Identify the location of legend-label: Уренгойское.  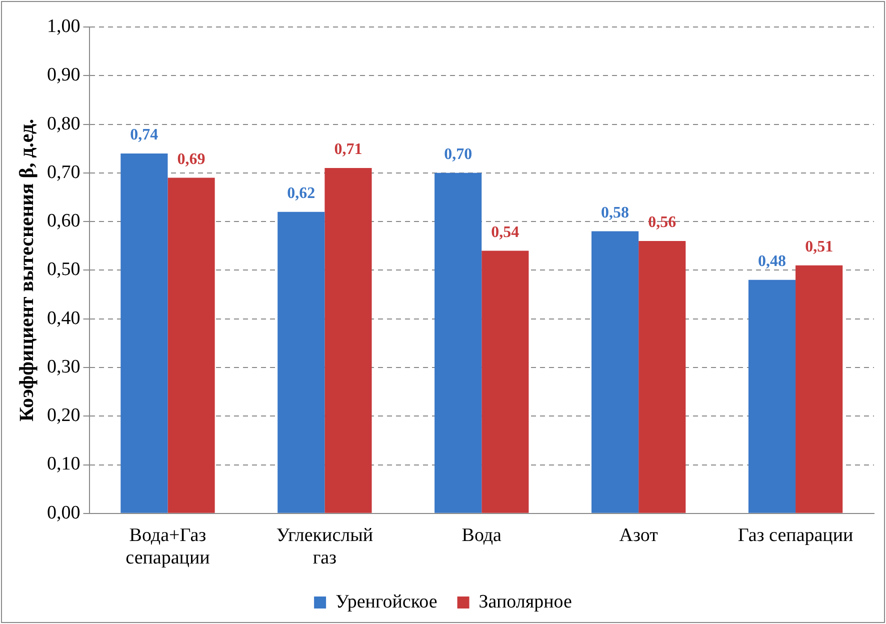
(387, 601).